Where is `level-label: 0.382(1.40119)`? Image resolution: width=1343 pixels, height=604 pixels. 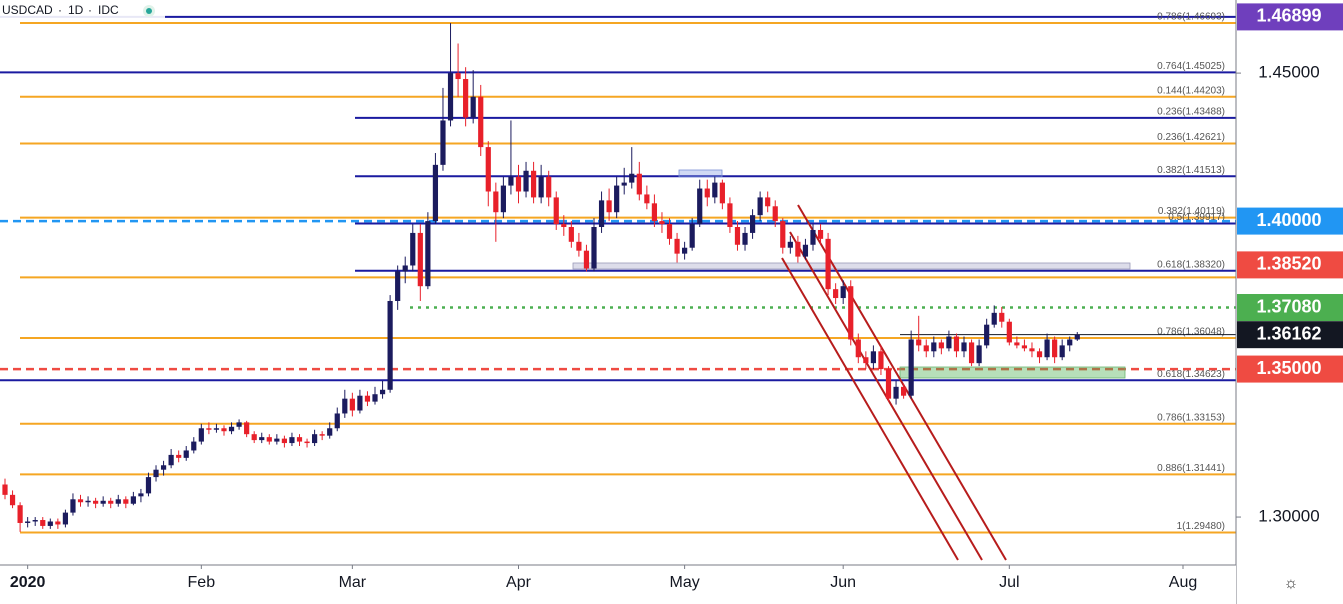 level-label: 0.382(1.40119) is located at coordinates (1191, 211).